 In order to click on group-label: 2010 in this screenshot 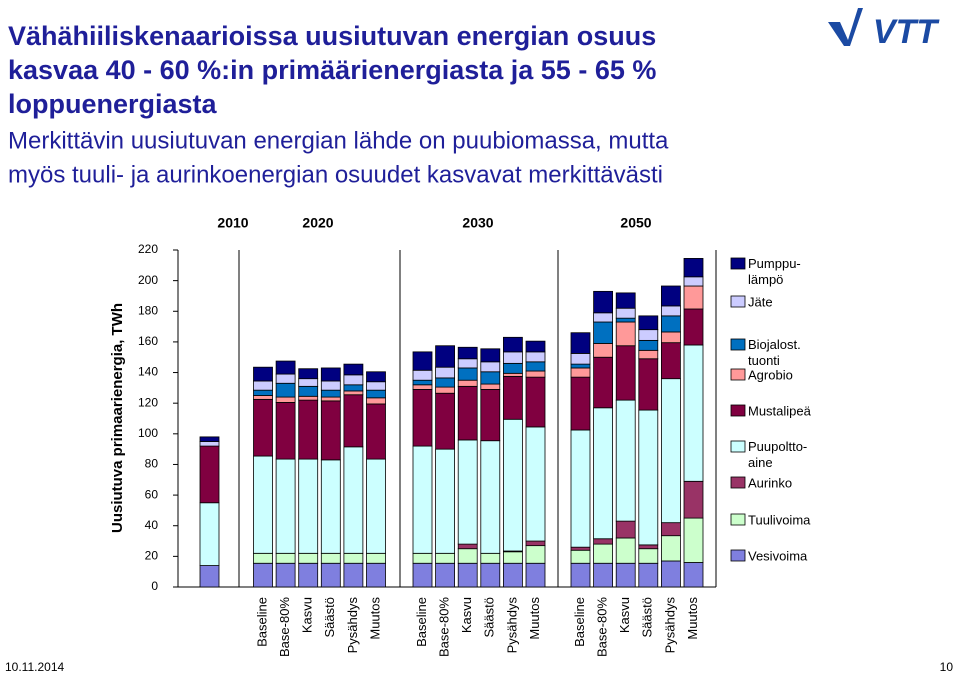, I will do `click(232, 223)`.